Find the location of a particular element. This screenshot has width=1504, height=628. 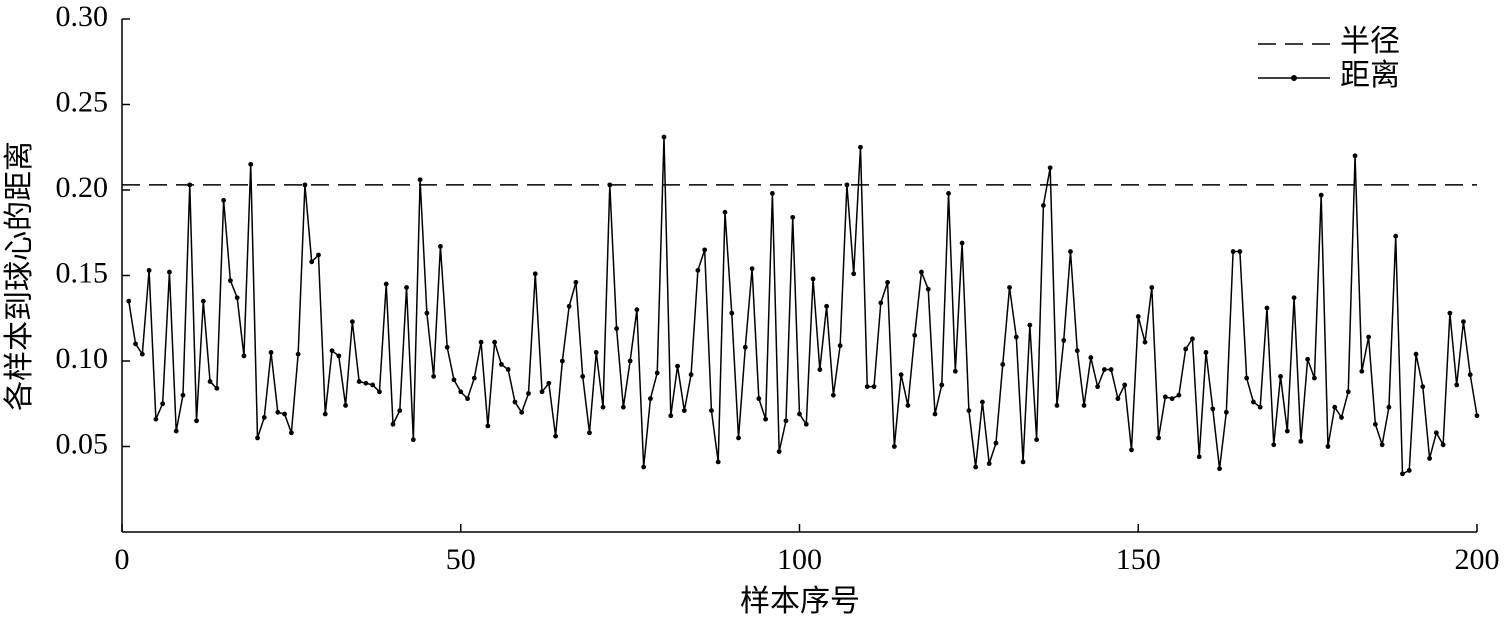

x-tick-label: 100 is located at coordinates (799, 559).